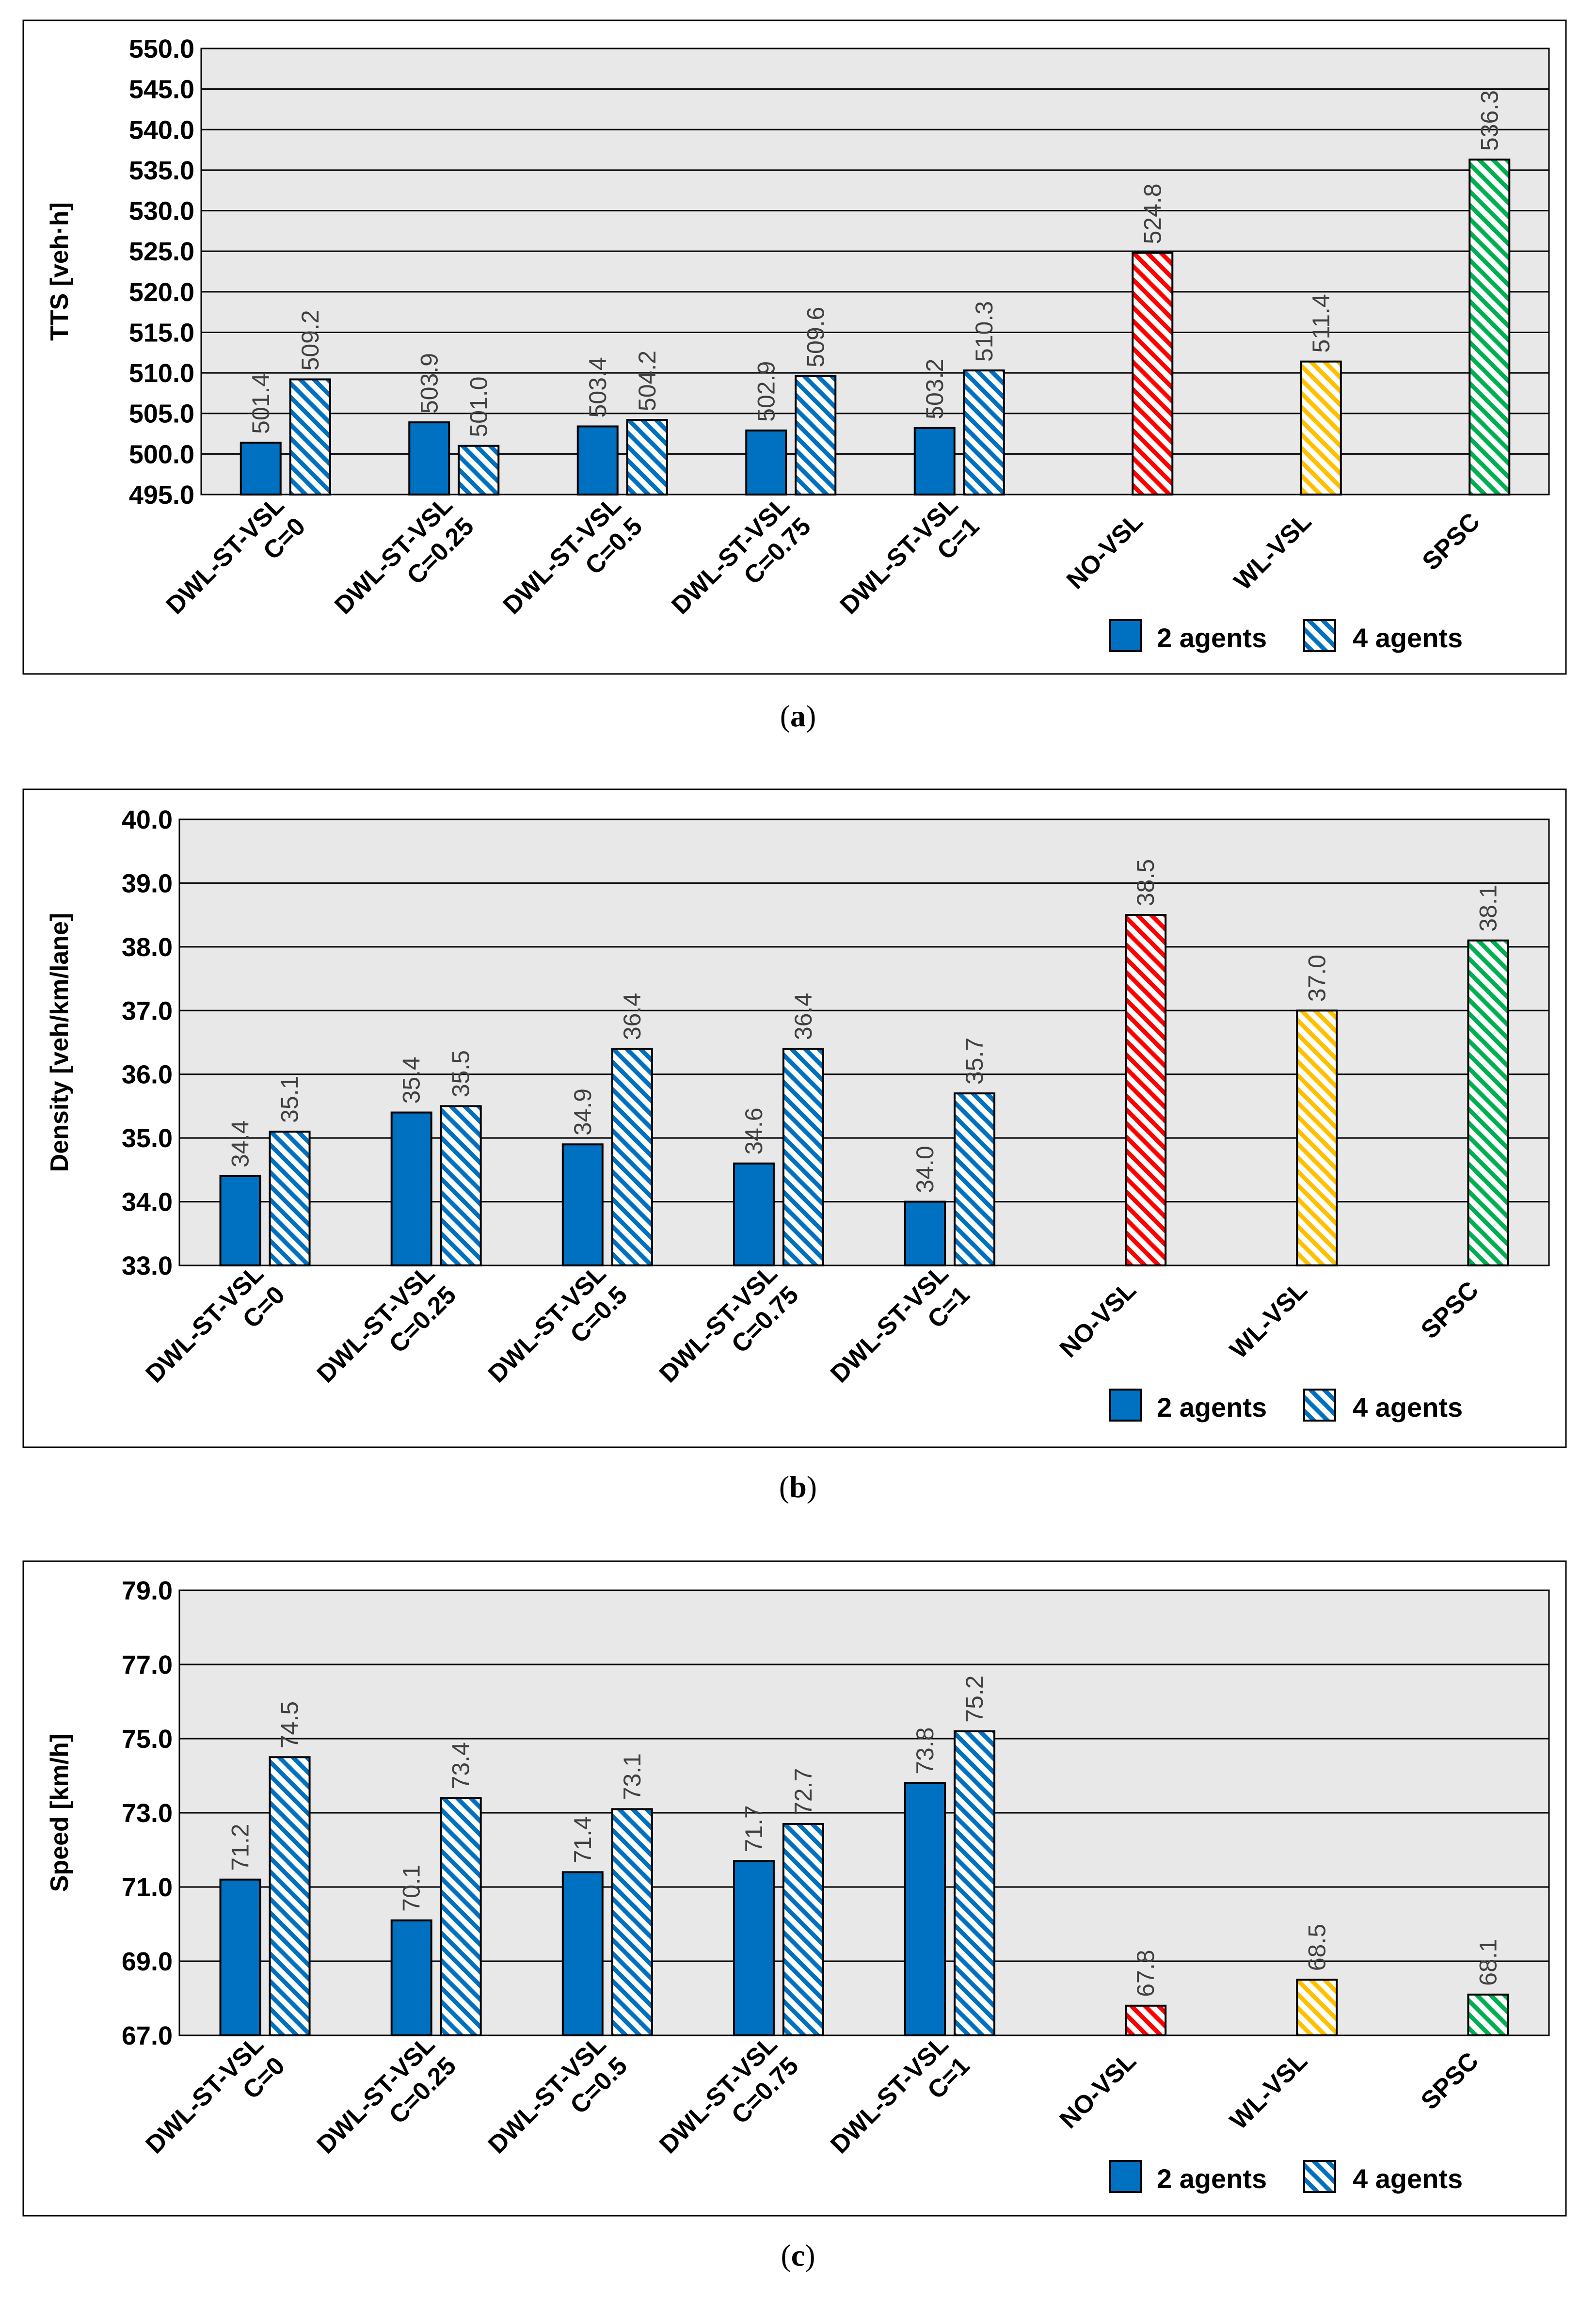 This screenshot has width=1596, height=2303. Describe the element at coordinates (240, 1847) in the screenshot. I see `data-label-2-agents: 71.2` at that location.